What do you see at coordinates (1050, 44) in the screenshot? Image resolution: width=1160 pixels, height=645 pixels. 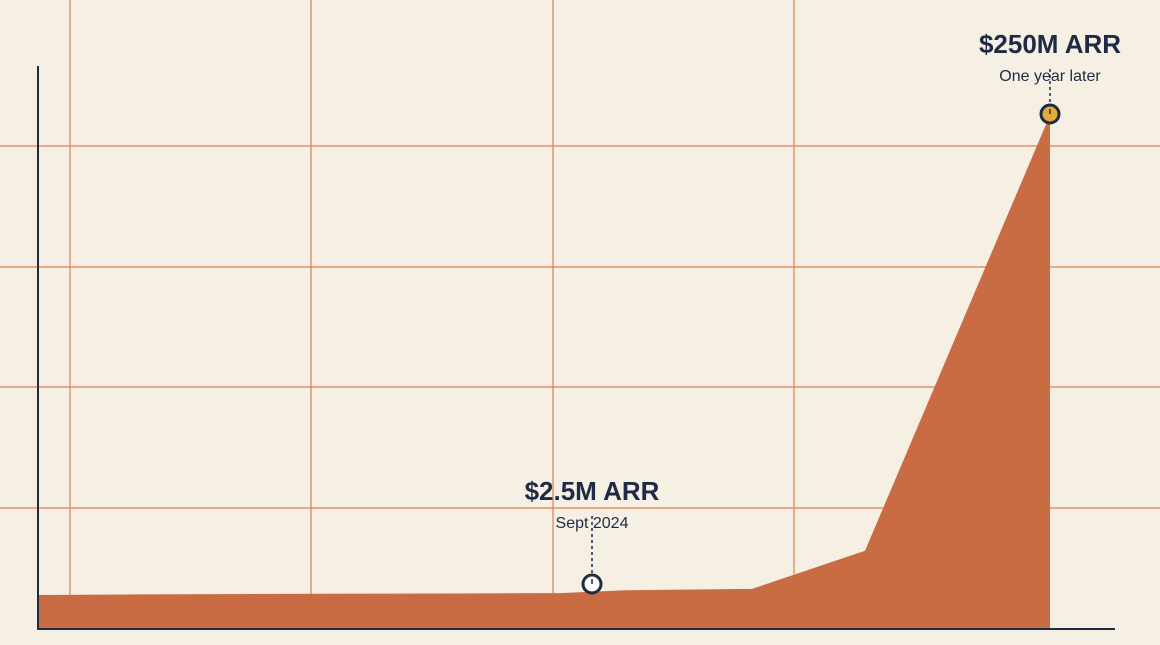 I see `annotation-label: $250M ARR` at bounding box center [1050, 44].